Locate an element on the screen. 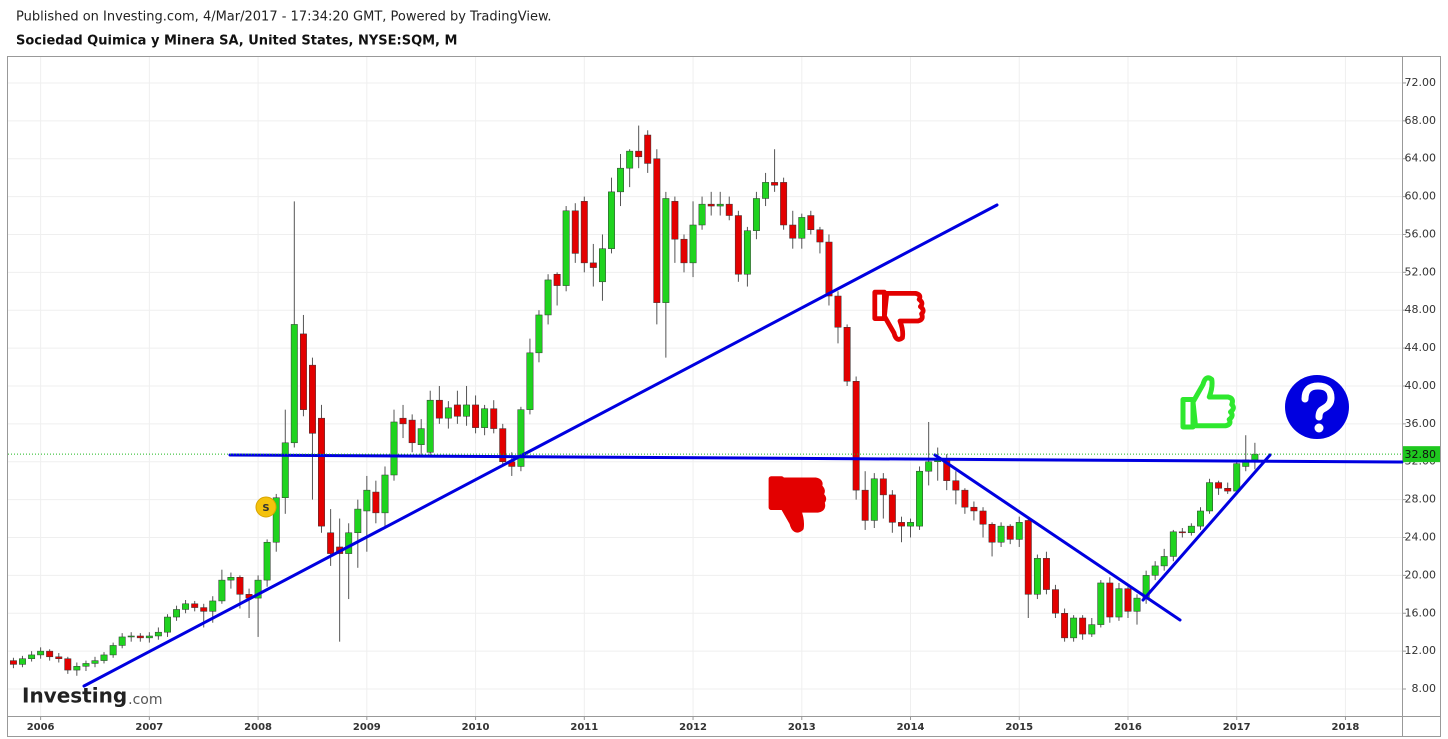  question-icon is located at coordinates (1317, 407).